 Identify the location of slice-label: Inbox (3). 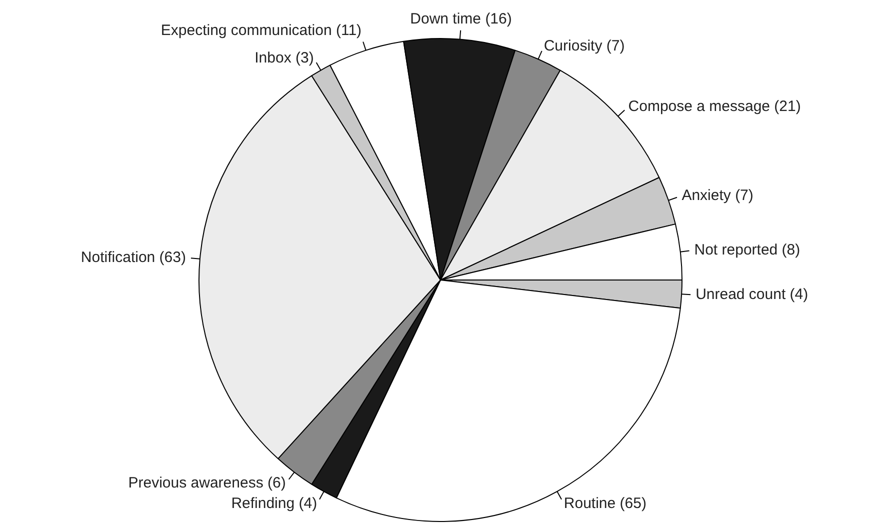
(284, 57).